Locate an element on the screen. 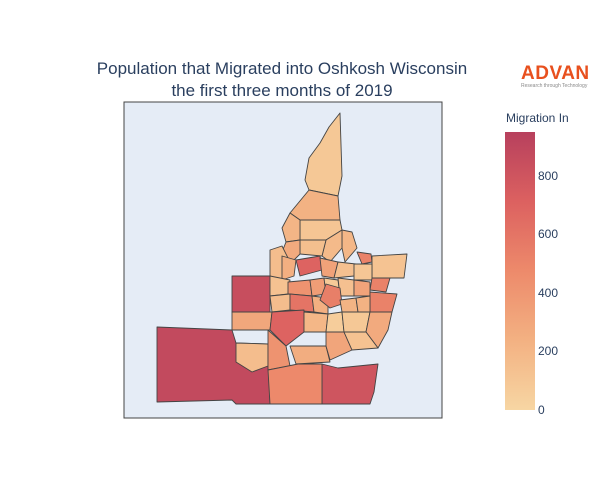 The image size is (600, 500). advan-logo: ADVAN Research through Technology is located at coordinates (557, 76).